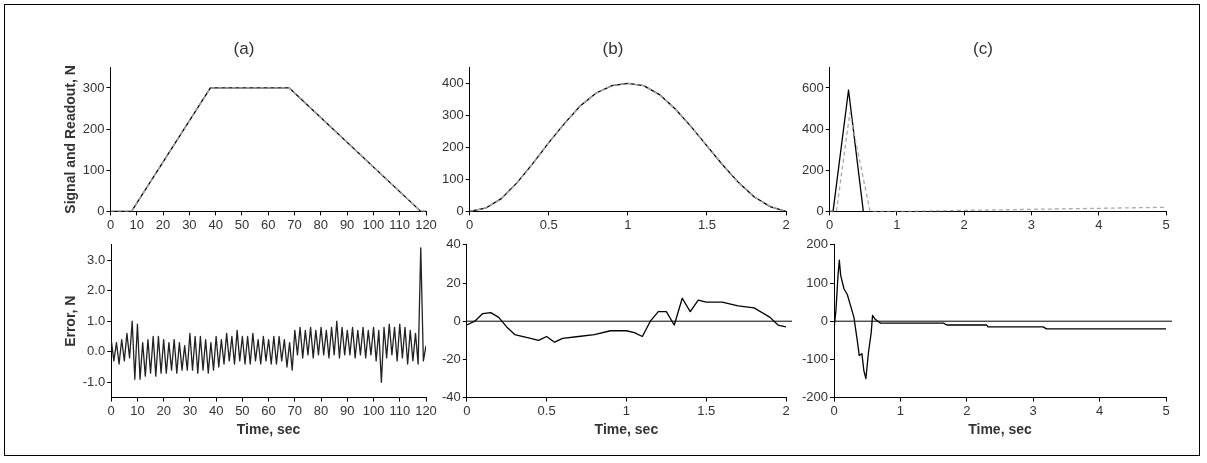  What do you see at coordinates (815, 358) in the screenshot?
I see `y-tick-label: -100` at bounding box center [815, 358].